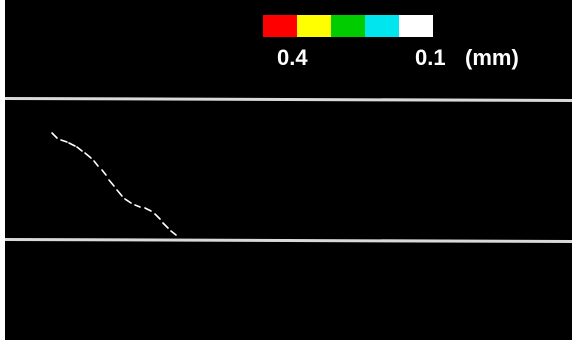 The width and height of the screenshot is (572, 340). What do you see at coordinates (430, 57) in the screenshot?
I see `scale-min-label: 0.1` at bounding box center [430, 57].